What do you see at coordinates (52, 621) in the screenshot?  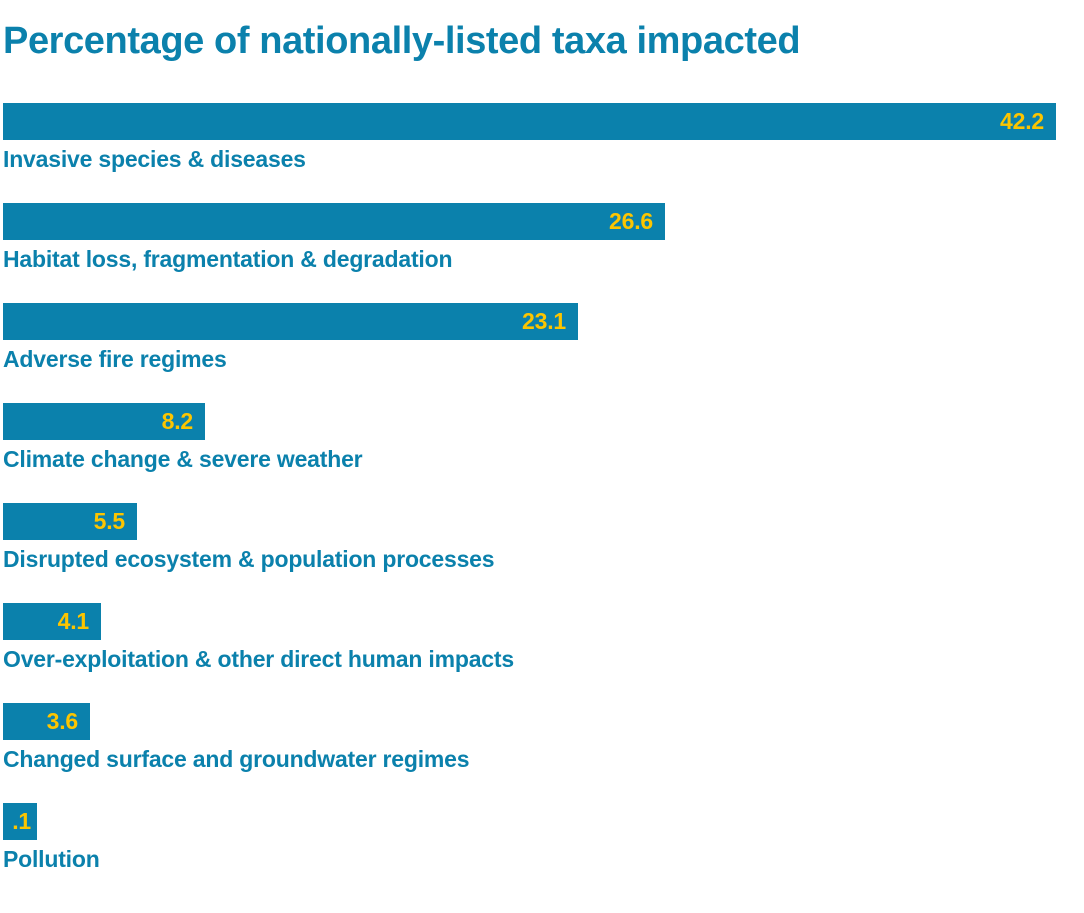 I see `bar-over-exploitation-and-other-direct-human-impacts: 4.1` at bounding box center [52, 621].